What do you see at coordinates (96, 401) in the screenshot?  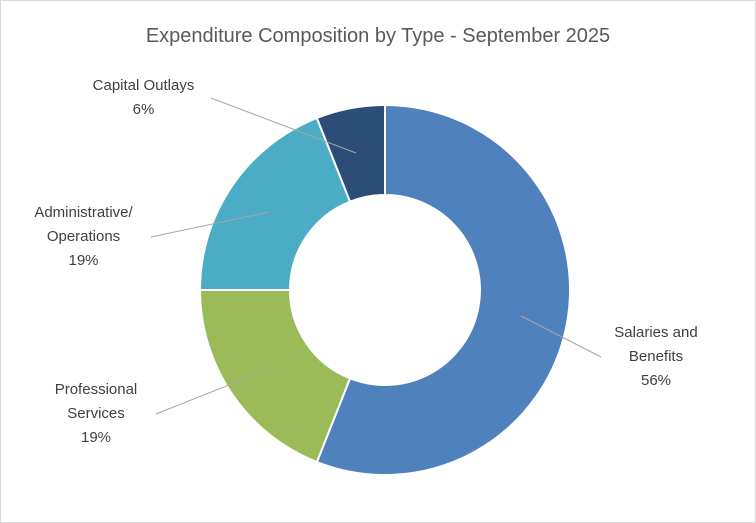 I see `category-label: Professional Services` at bounding box center [96, 401].